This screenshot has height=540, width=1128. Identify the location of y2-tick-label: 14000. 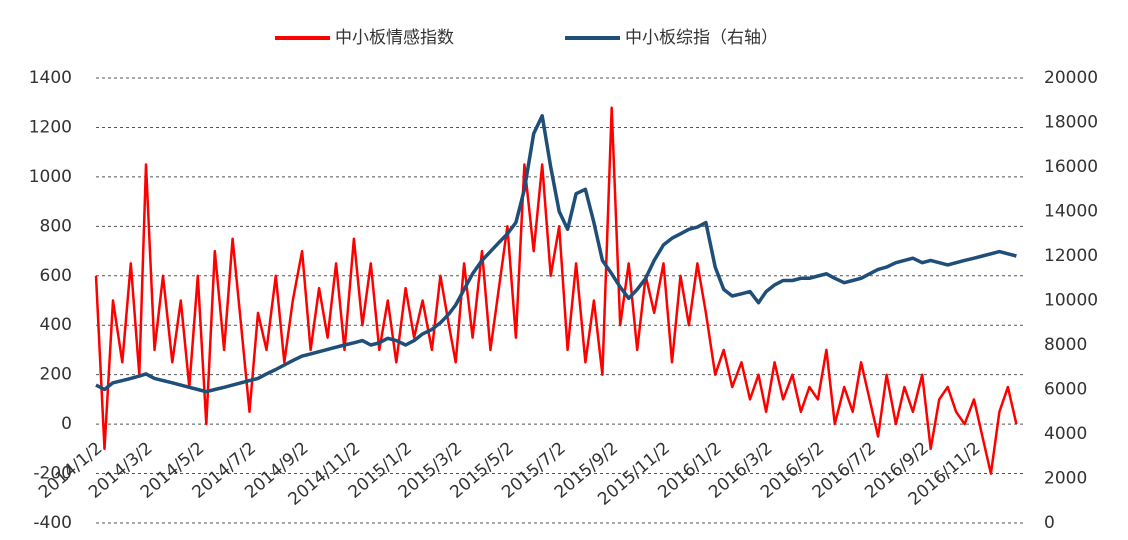
(1071, 212).